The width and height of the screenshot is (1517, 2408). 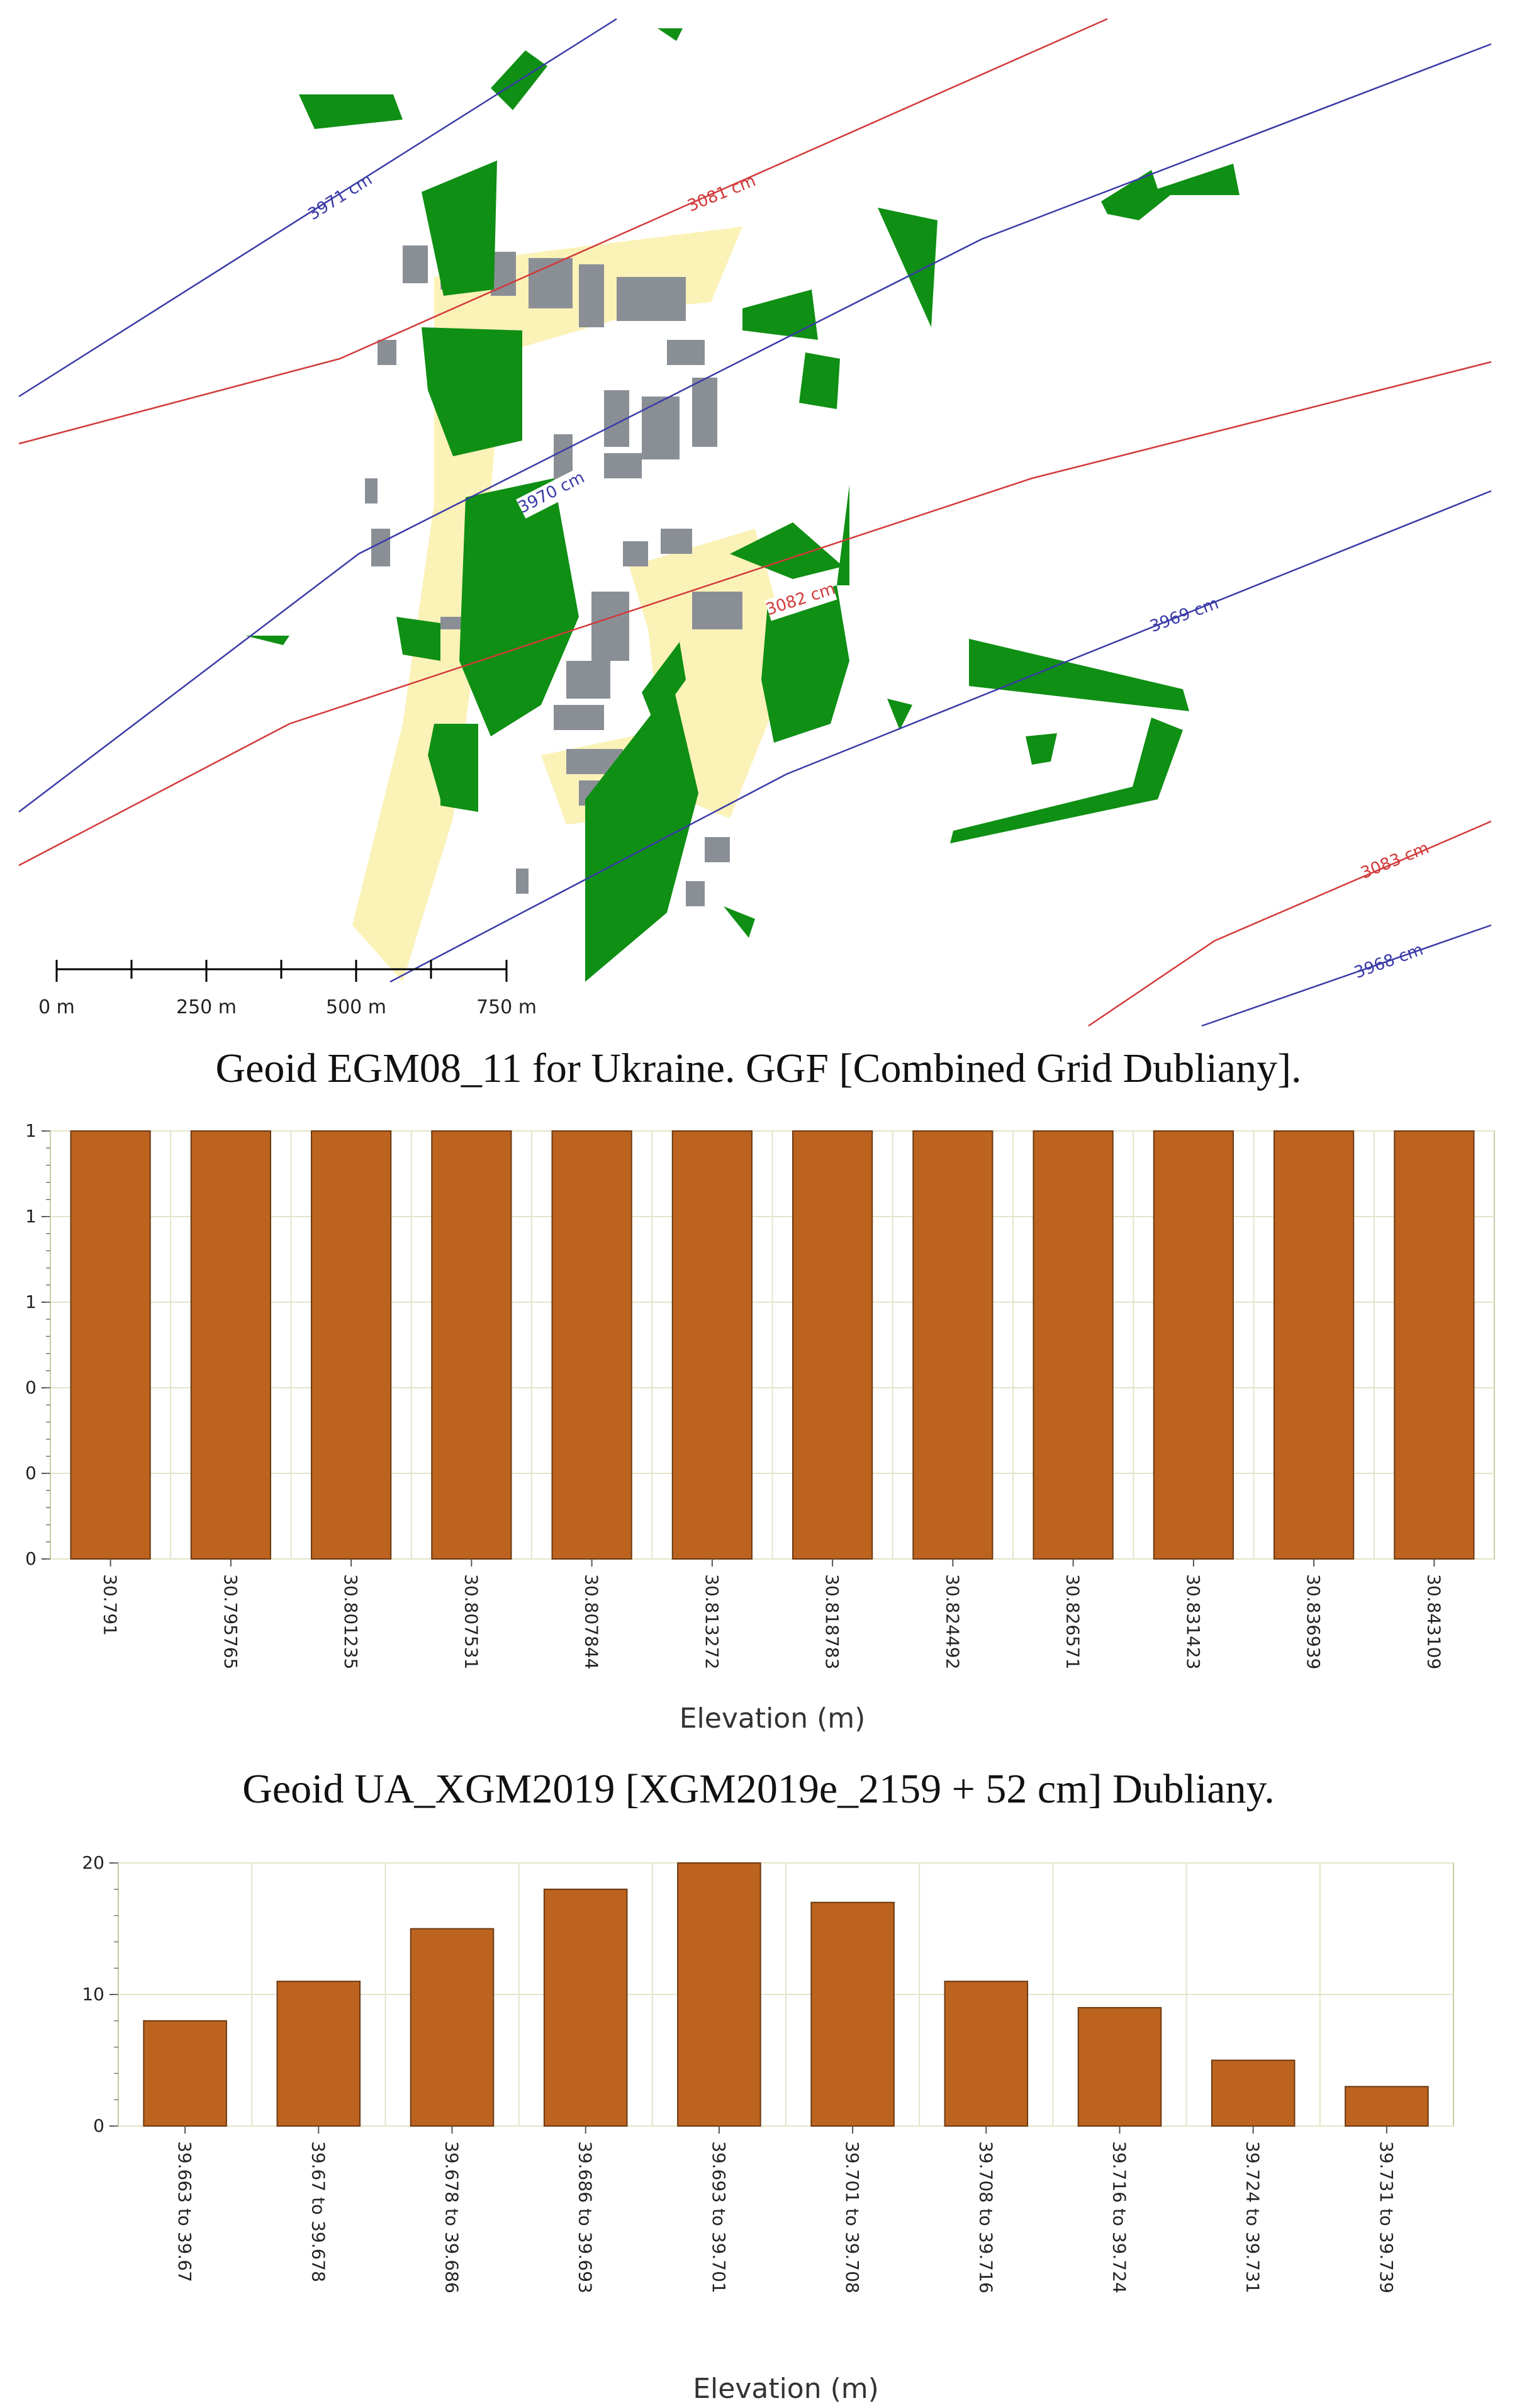 I want to click on scale-label: 250 m, so click(x=207, y=1007).